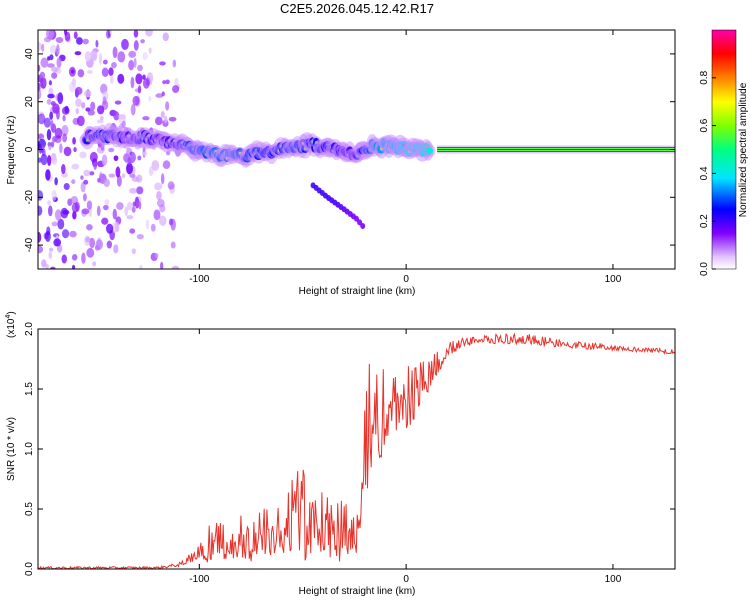 This screenshot has width=750, height=600. Describe the element at coordinates (29, 449) in the screenshot. I see `y-tick-label: 1.0` at that location.